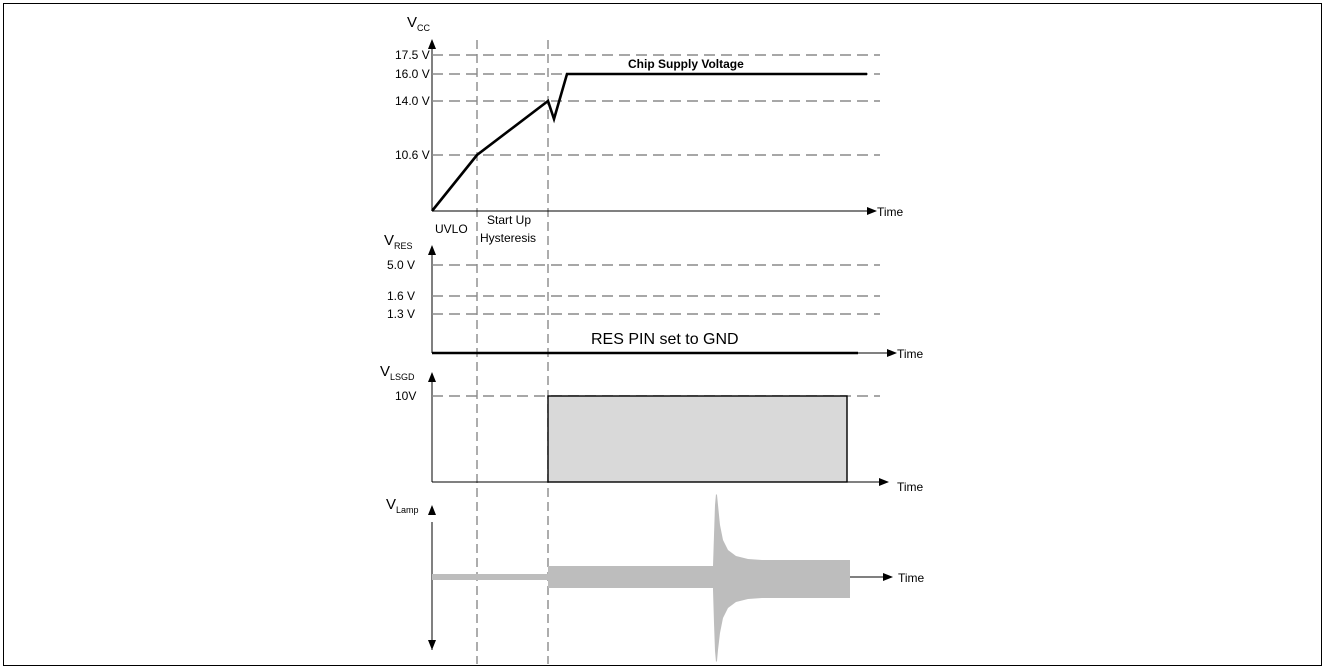 Image resolution: width=1327 pixels, height=671 pixels. What do you see at coordinates (401, 314) in the screenshot?
I see `vres-level-label: 1.3 V` at bounding box center [401, 314].